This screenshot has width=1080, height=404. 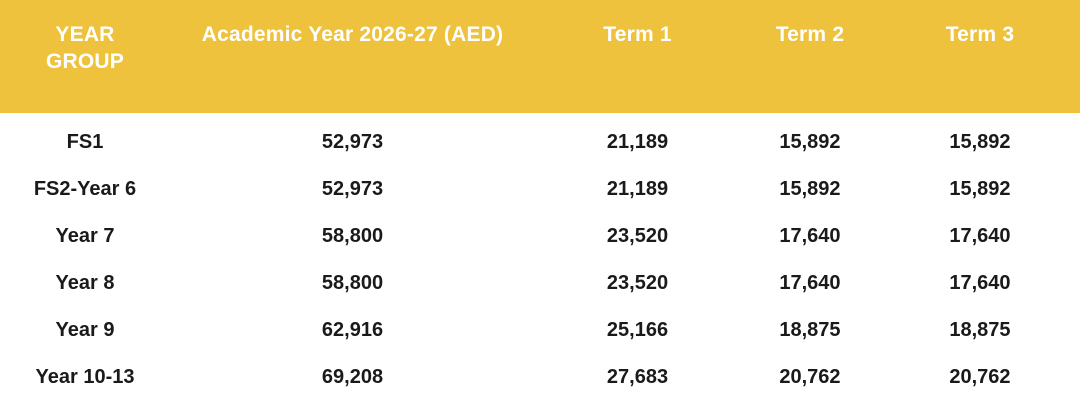 I want to click on table-row-year10-13: Year 10-13 69,208 27,683 20,762 20,762, so click(x=540, y=377).